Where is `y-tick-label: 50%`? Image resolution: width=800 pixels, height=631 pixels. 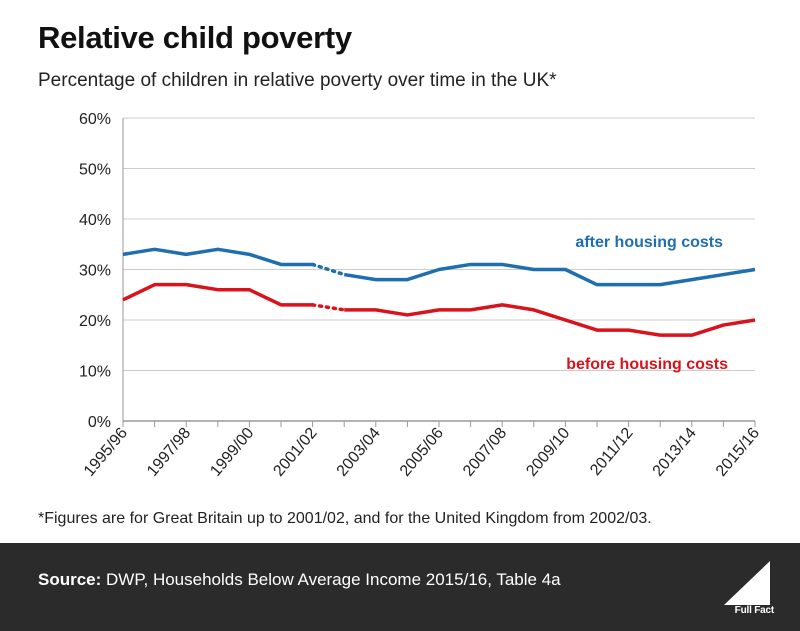
y-tick-label: 50% is located at coordinates (95, 170).